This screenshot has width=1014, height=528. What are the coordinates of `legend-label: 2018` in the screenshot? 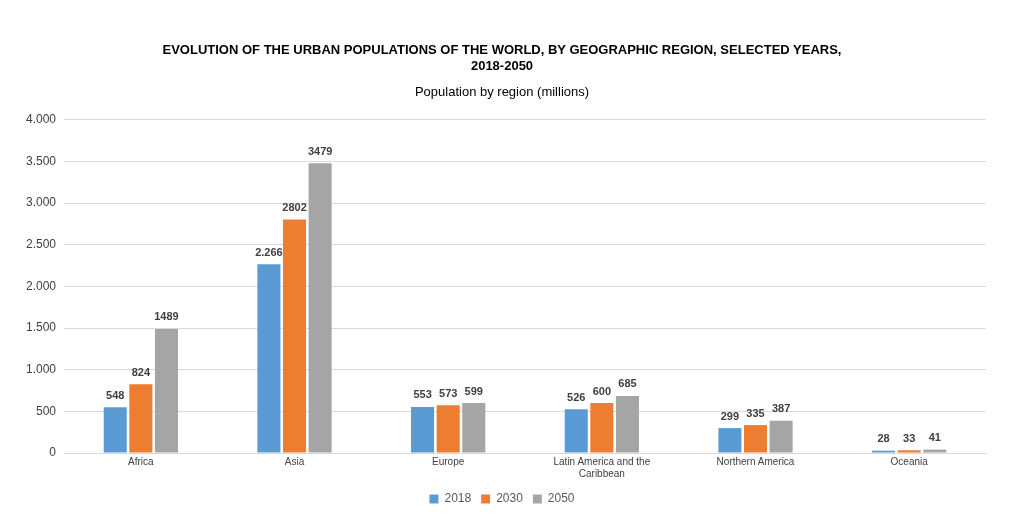 It's located at (458, 498).